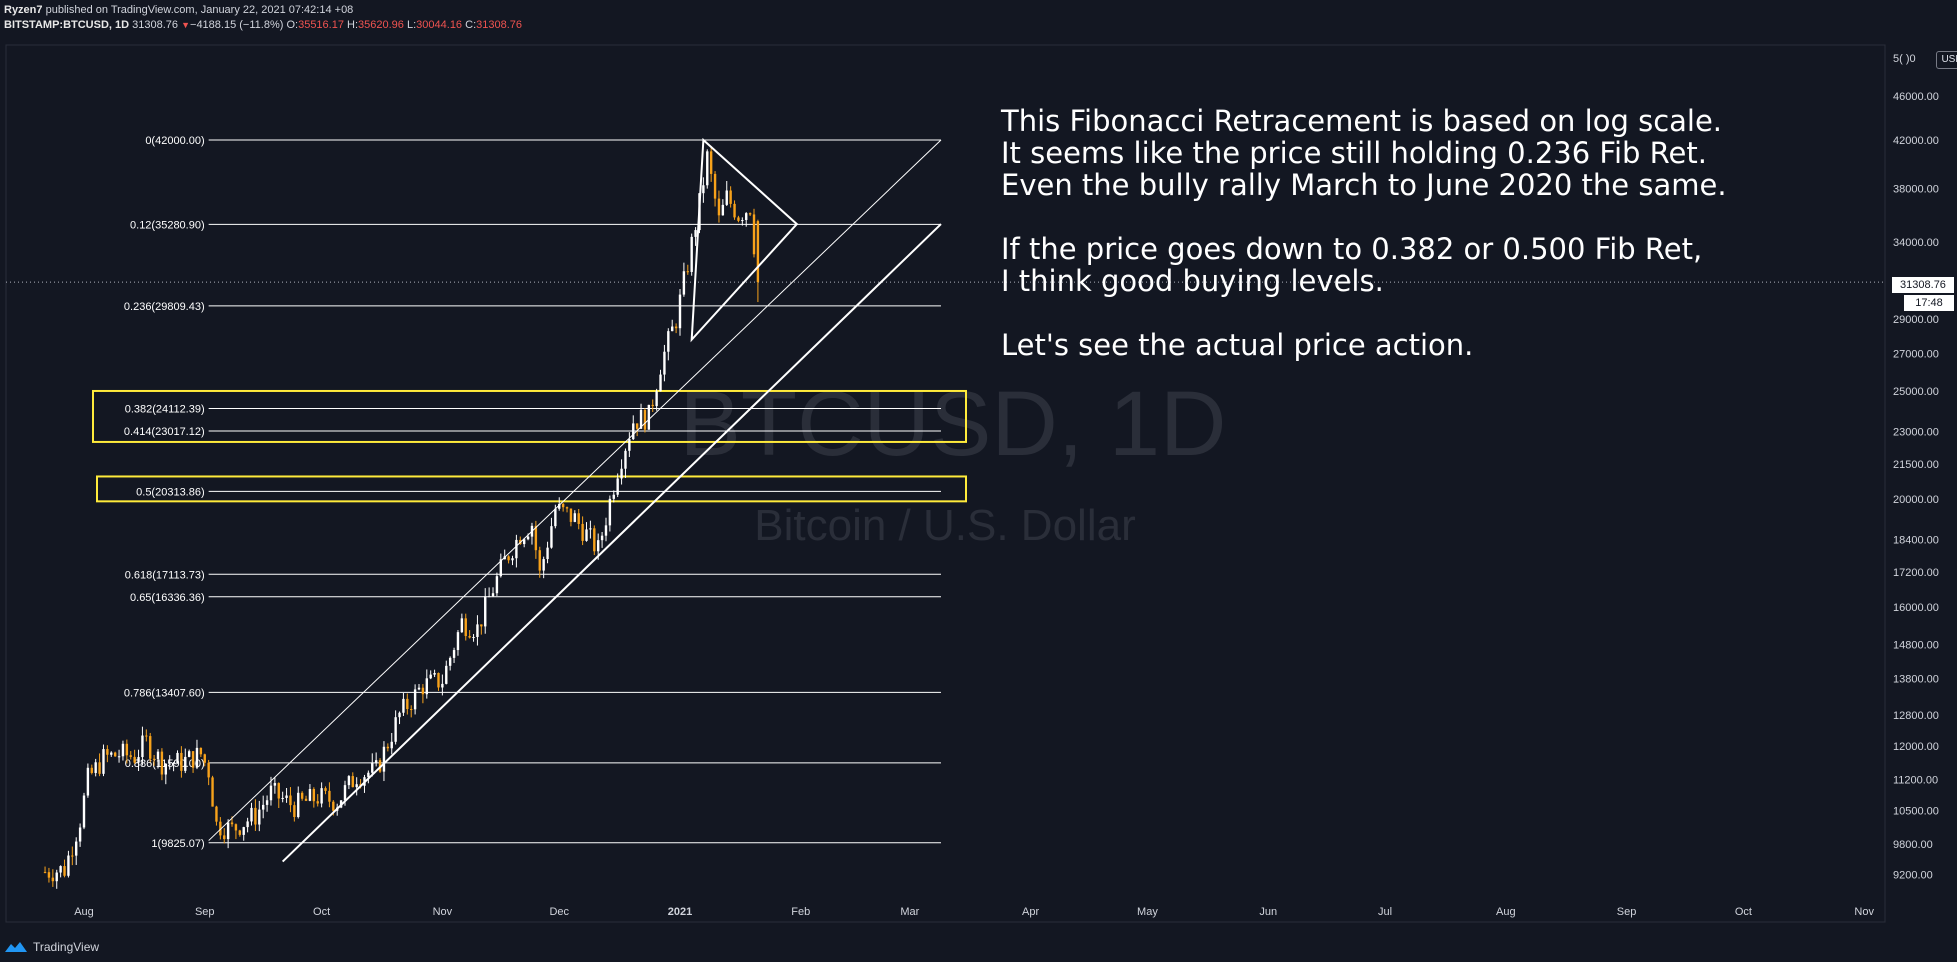 Image resolution: width=1957 pixels, height=962 pixels. I want to click on author-name: Ryzen7, so click(23, 10).